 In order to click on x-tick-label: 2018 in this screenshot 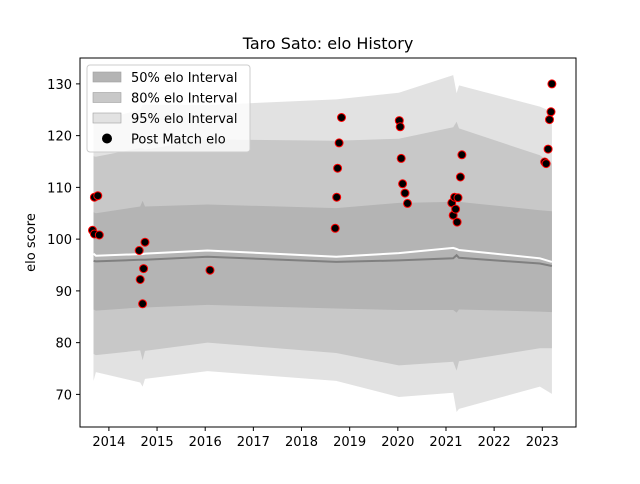, I will do `click(301, 442)`.